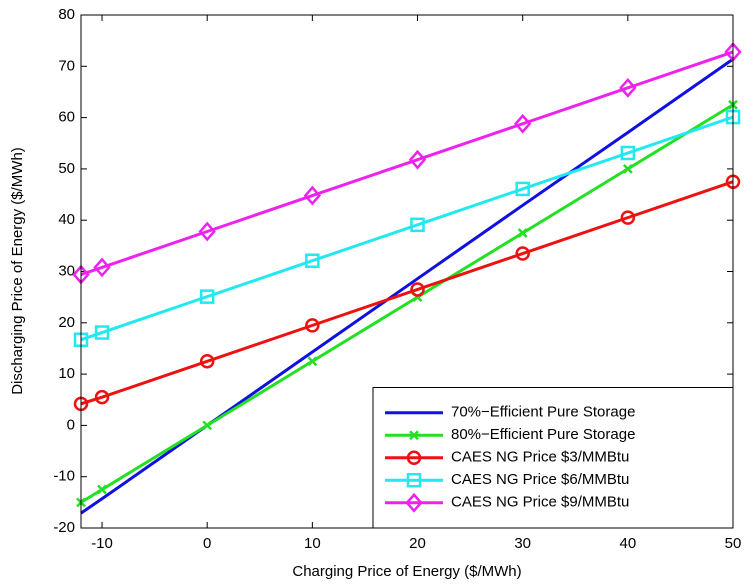  What do you see at coordinates (733, 543) in the screenshot?
I see `x-tick-label: 50` at bounding box center [733, 543].